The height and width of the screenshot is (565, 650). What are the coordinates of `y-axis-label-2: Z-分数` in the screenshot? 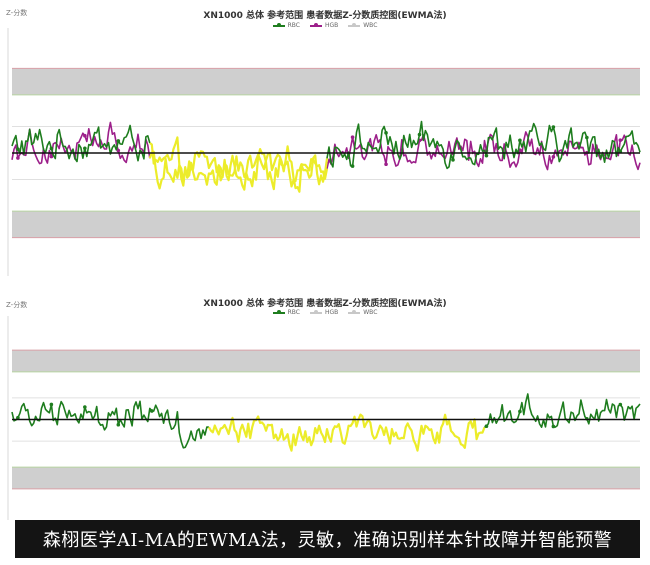 It's located at (17, 305).